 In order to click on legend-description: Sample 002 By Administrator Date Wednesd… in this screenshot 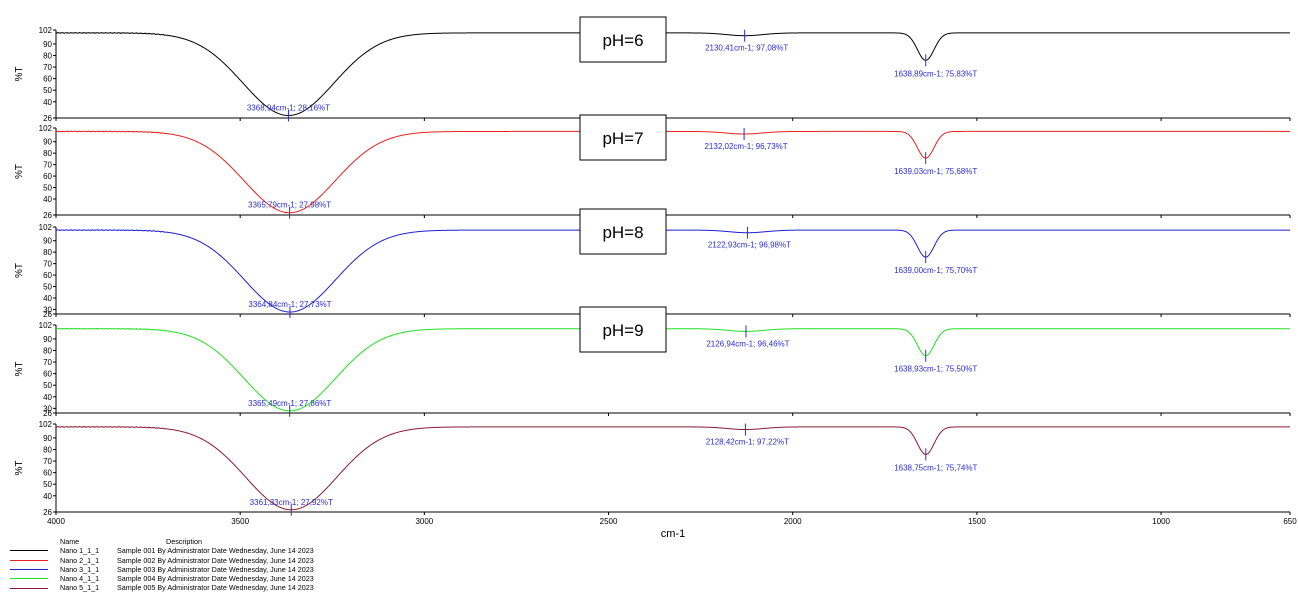, I will do `click(215, 560)`.